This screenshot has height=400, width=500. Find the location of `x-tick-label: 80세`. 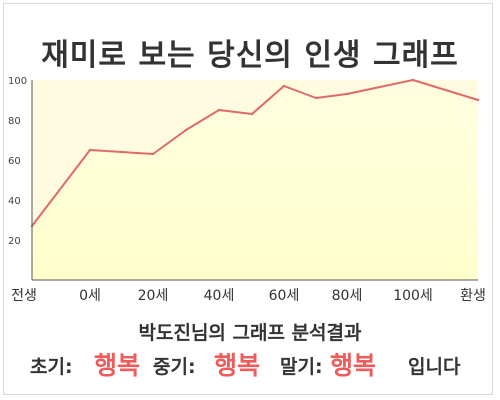

x-tick-label: 80세 is located at coordinates (347, 296).